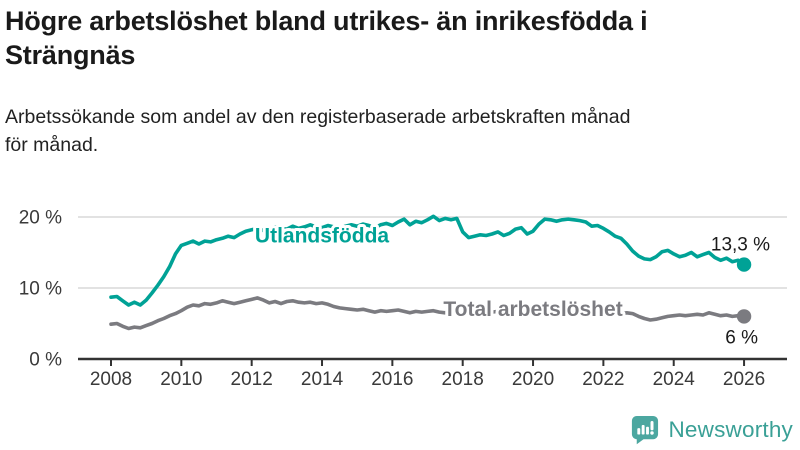  I want to click on chart-title-line-2: Strängnäs, so click(70, 55).